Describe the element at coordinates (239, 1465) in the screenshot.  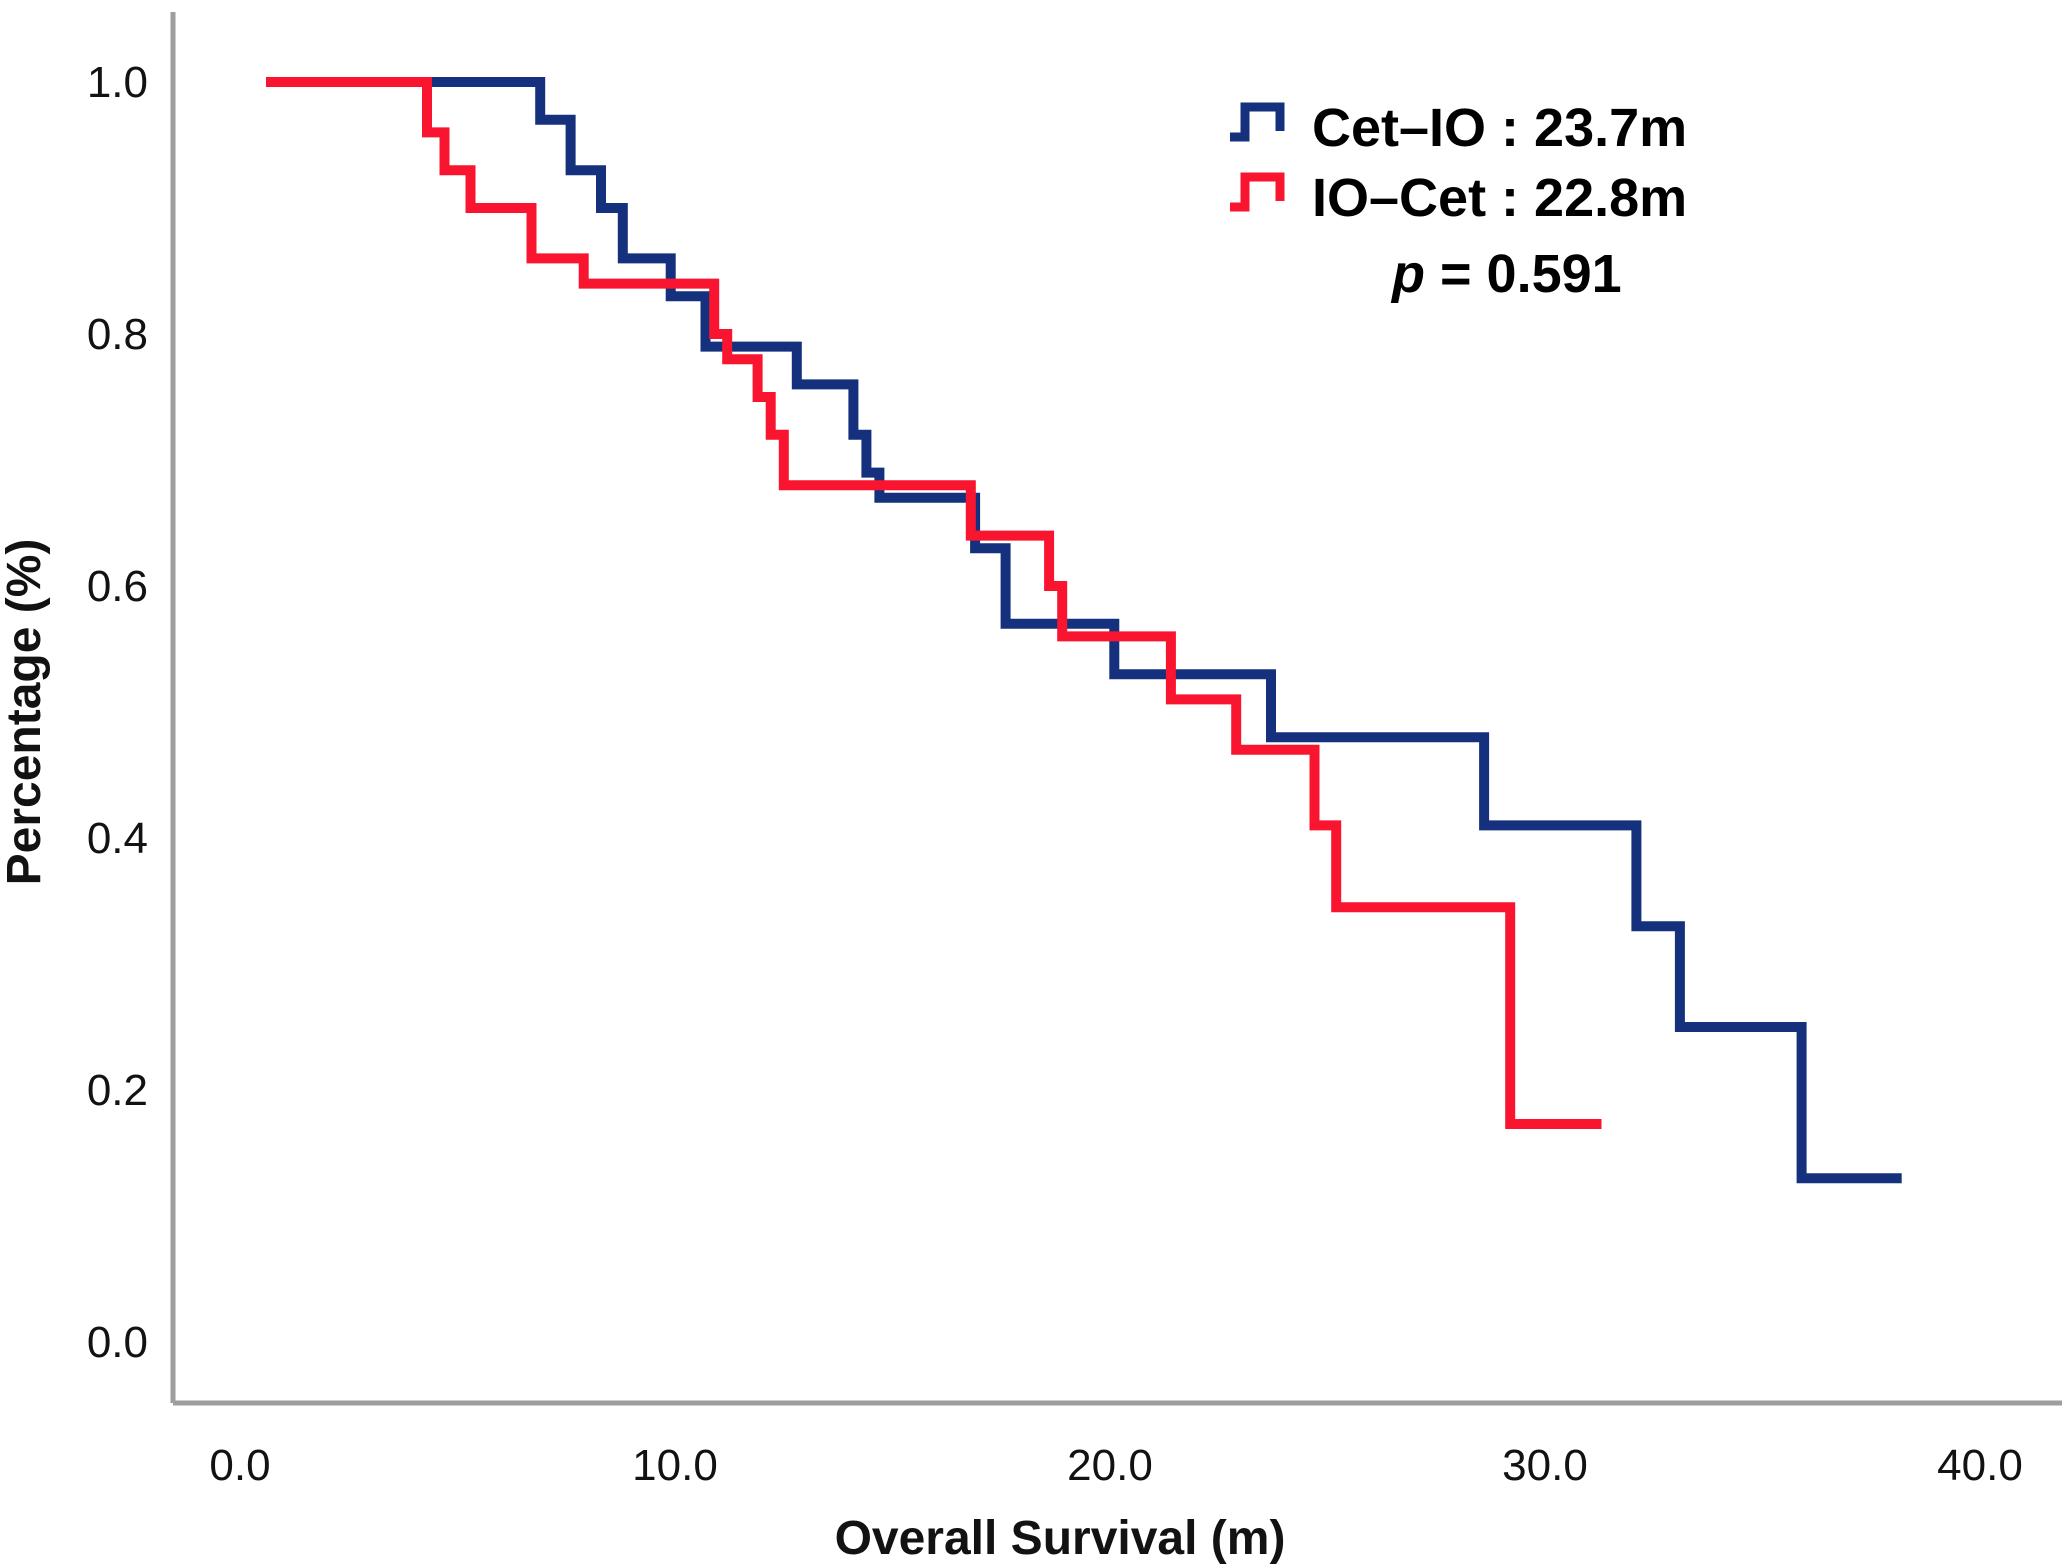
I see `x-tick-label-0.0: 0.0` at that location.